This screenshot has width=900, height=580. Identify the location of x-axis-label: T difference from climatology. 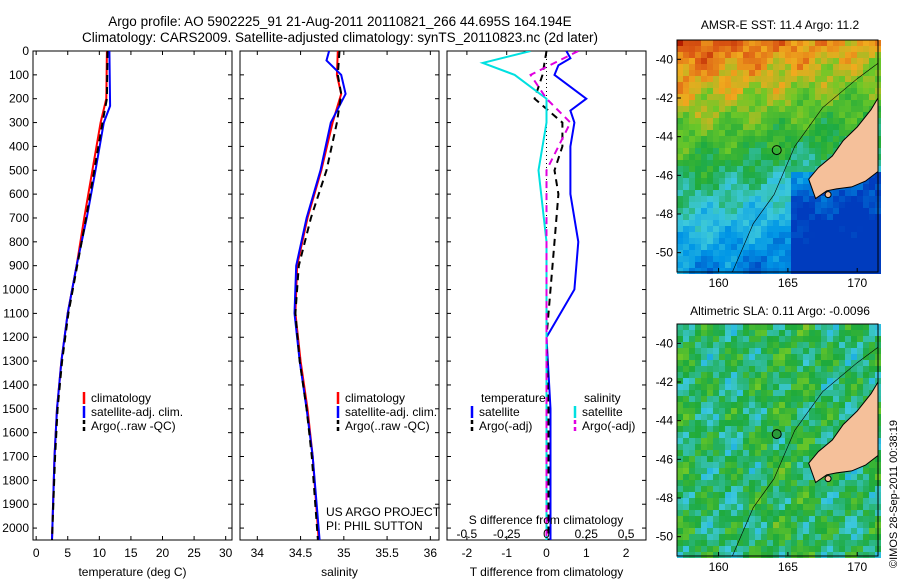
(547, 572).